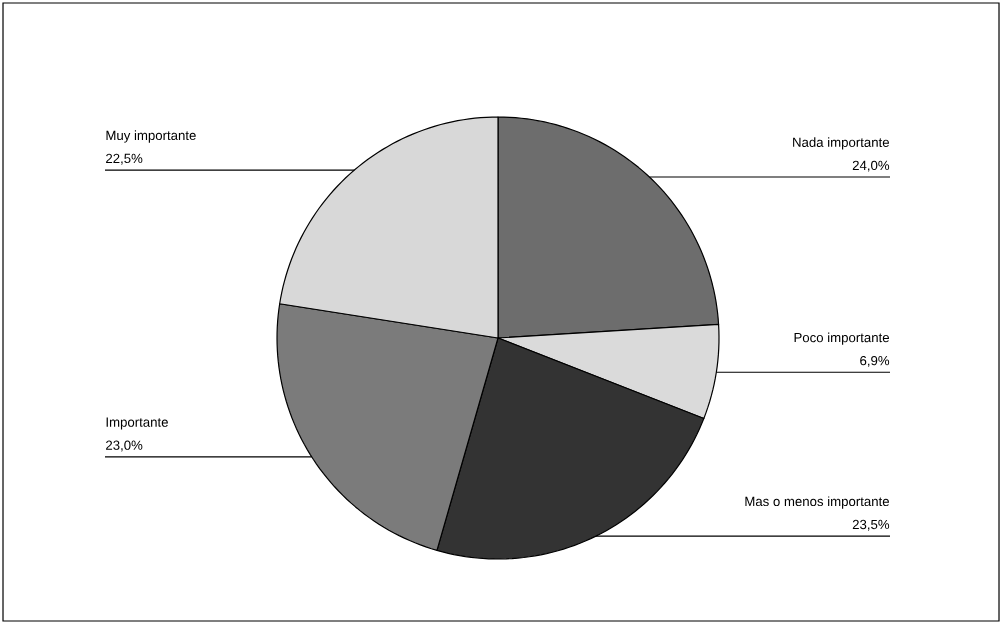 The width and height of the screenshot is (1002, 624). What do you see at coordinates (871, 525) in the screenshot?
I see `data-label: 23,5%` at bounding box center [871, 525].